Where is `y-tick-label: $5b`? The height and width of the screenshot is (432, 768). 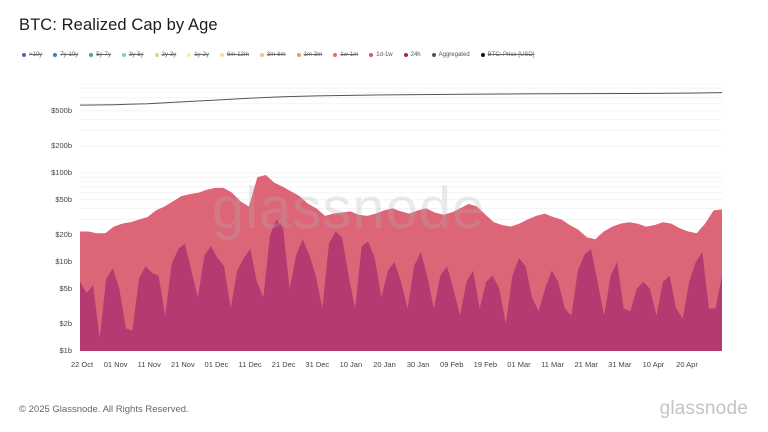 y-tick-label: $5b is located at coordinates (65, 288).